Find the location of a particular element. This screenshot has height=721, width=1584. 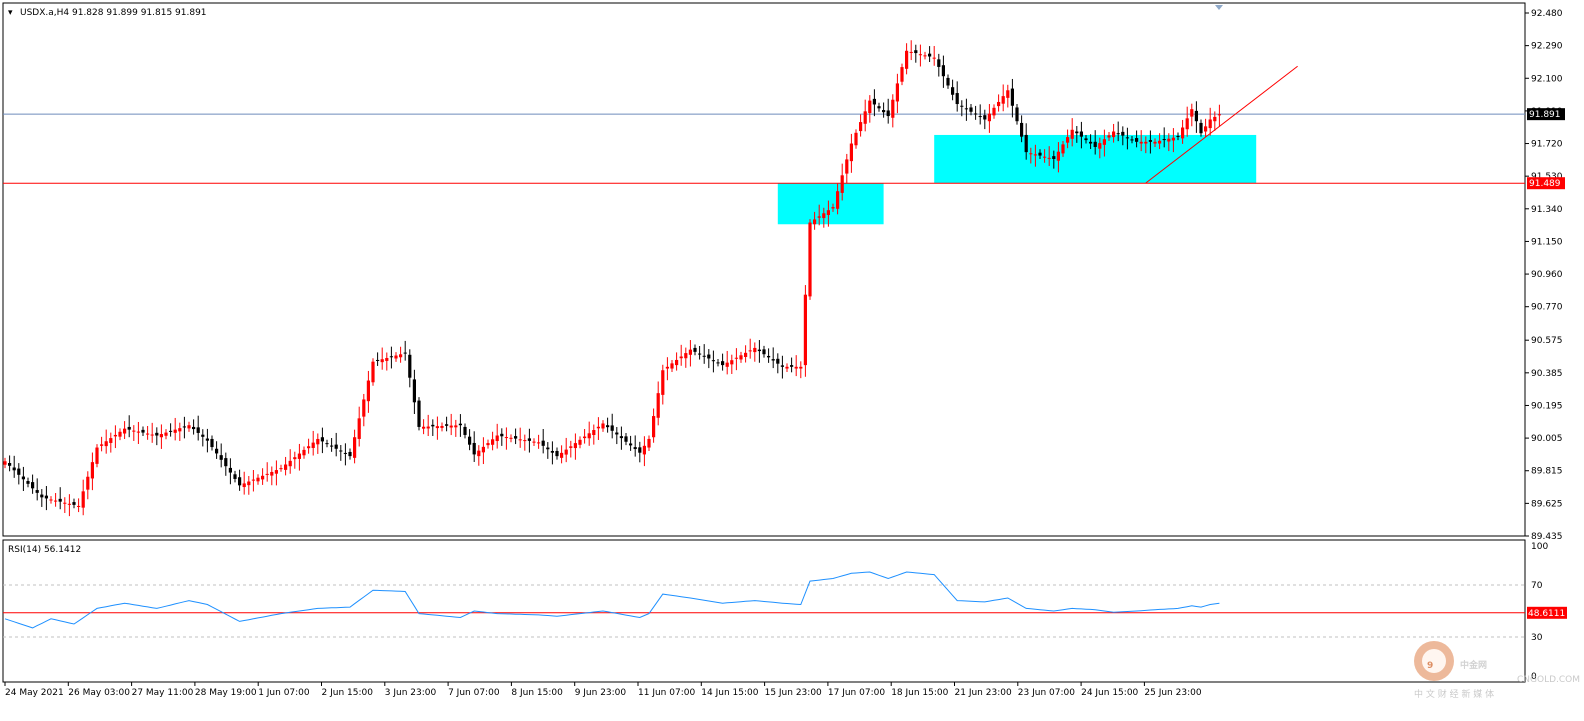

time-tick-label: 1 Jun 07:00 is located at coordinates (284, 693).